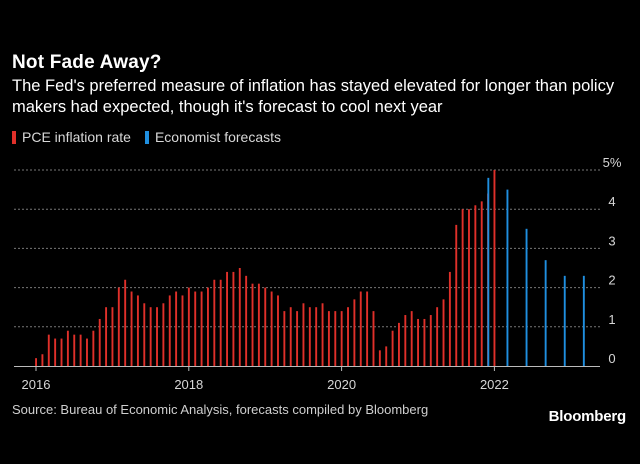  Describe the element at coordinates (87, 62) in the screenshot. I see `chart-title: Not Fade Away?` at that location.